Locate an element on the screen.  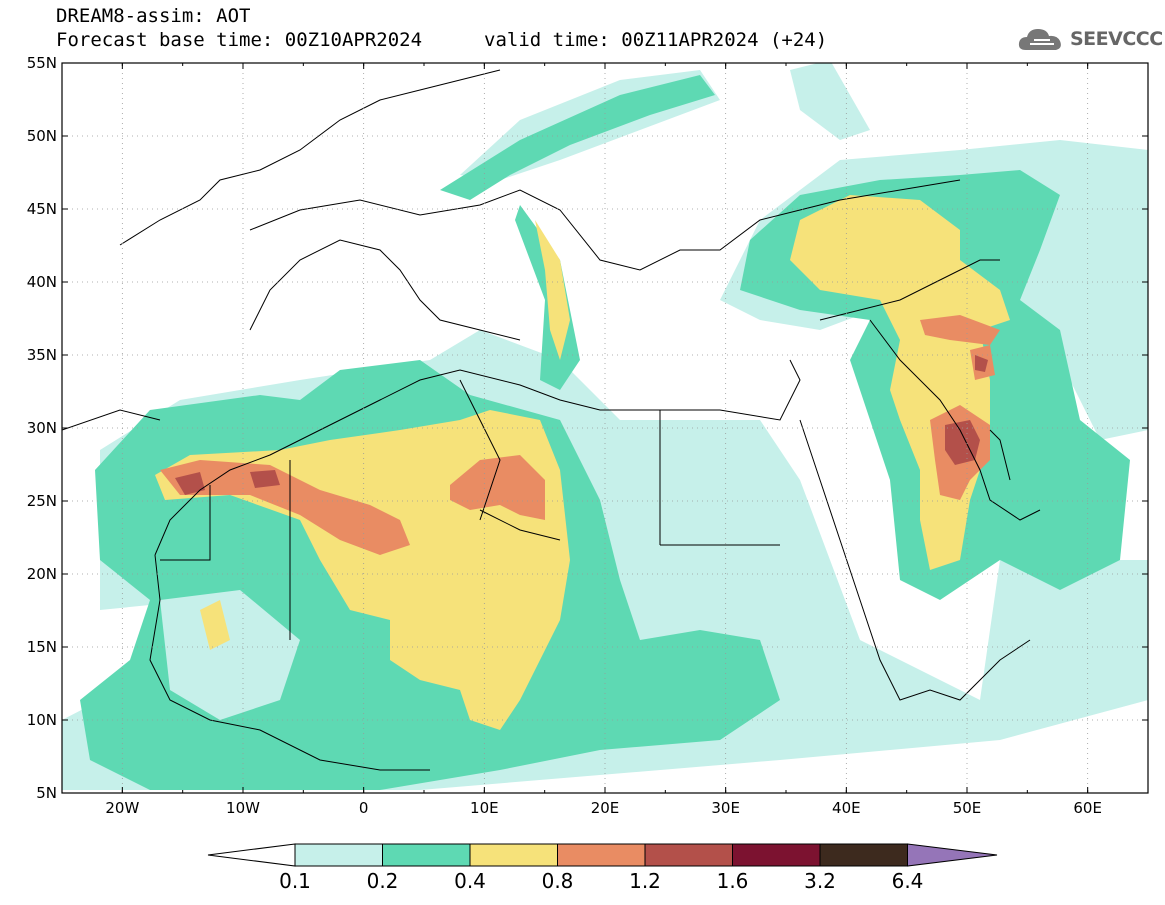
colorbar: 0.1 0.2 0.4 0.8 1.2 1.6 3.2 6.4 is located at coordinates (602, 868).